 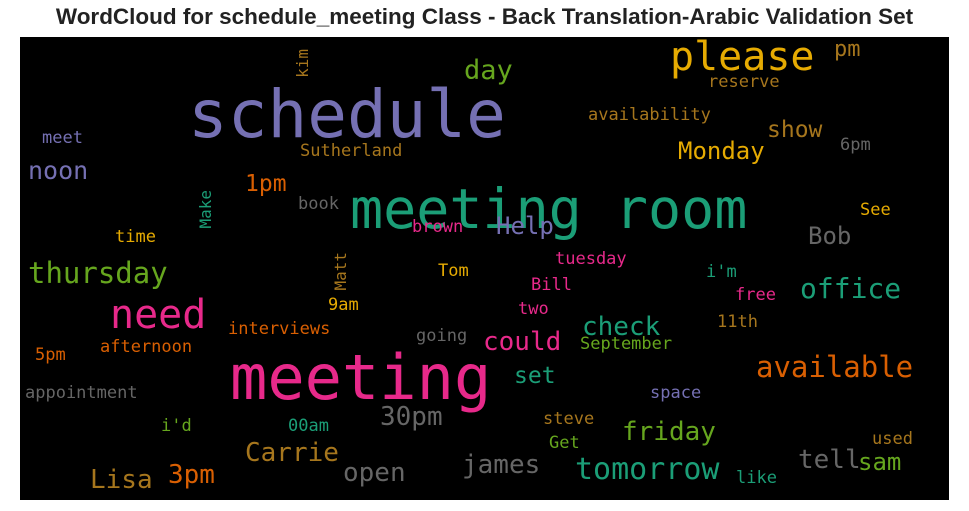 I want to click on word-space: space, so click(x=676, y=393).